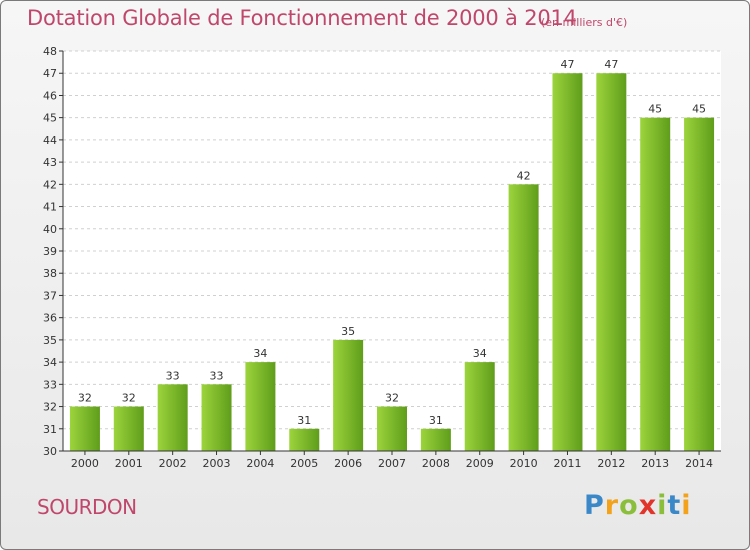 This screenshot has width=750, height=550. Describe the element at coordinates (50, 95) in the screenshot. I see `y-tick-label: 46` at that location.